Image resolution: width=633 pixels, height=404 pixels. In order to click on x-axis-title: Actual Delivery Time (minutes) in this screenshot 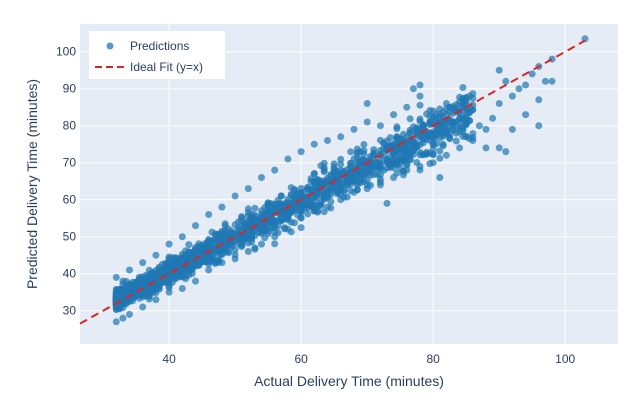, I will do `click(349, 381)`.